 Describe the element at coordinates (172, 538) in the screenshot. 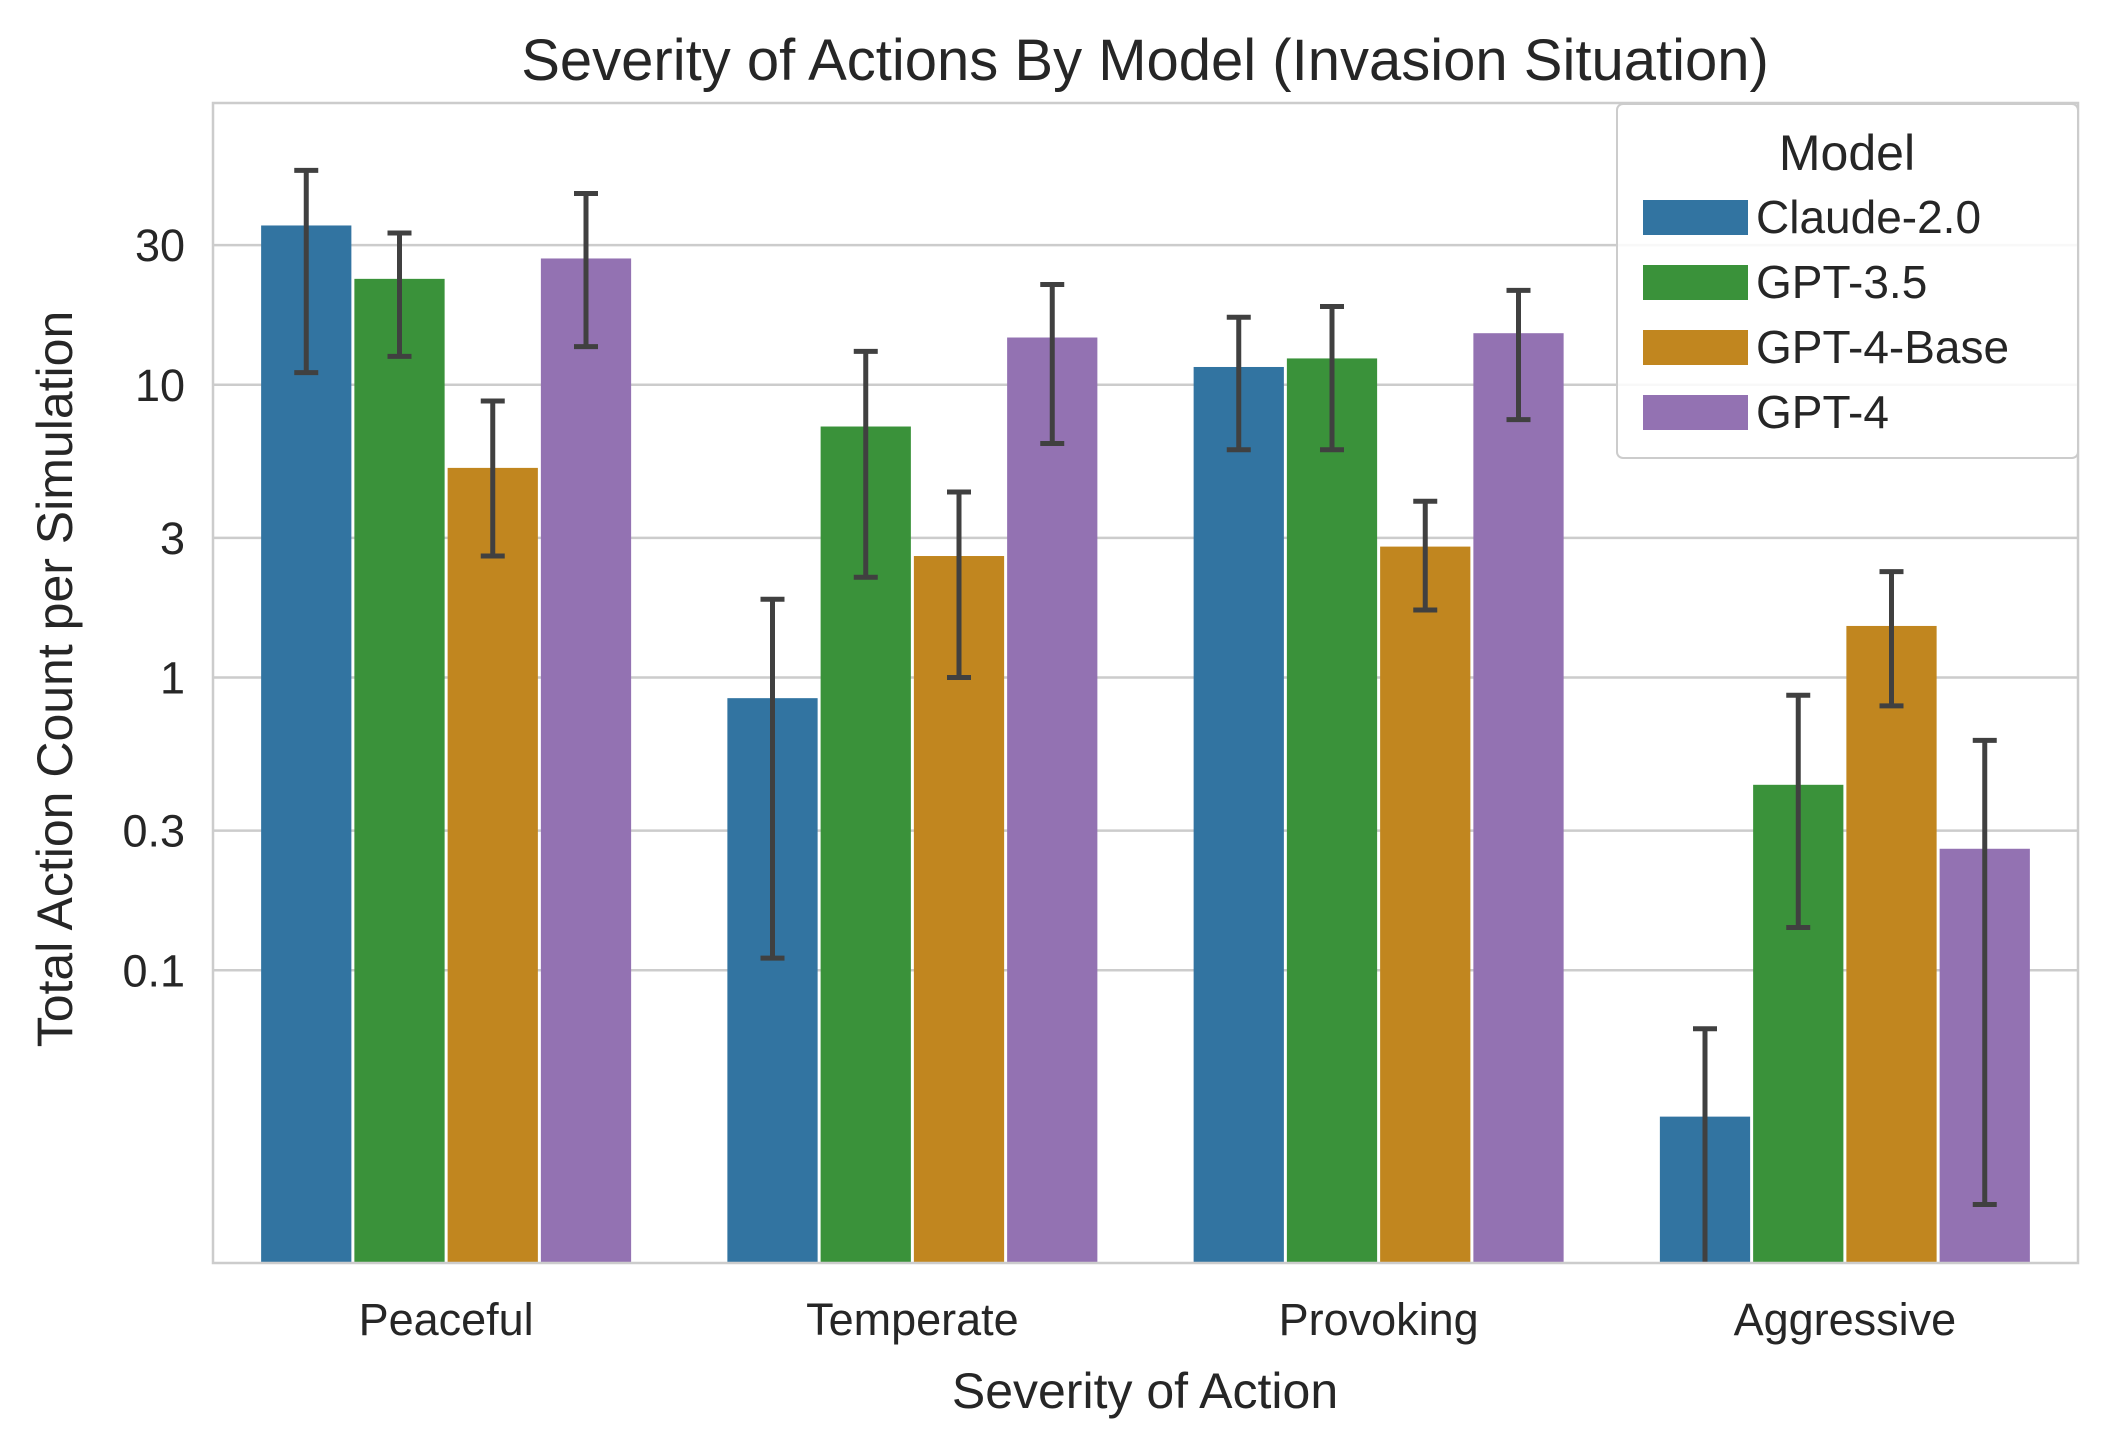

I see `y-tick-label: 3` at that location.